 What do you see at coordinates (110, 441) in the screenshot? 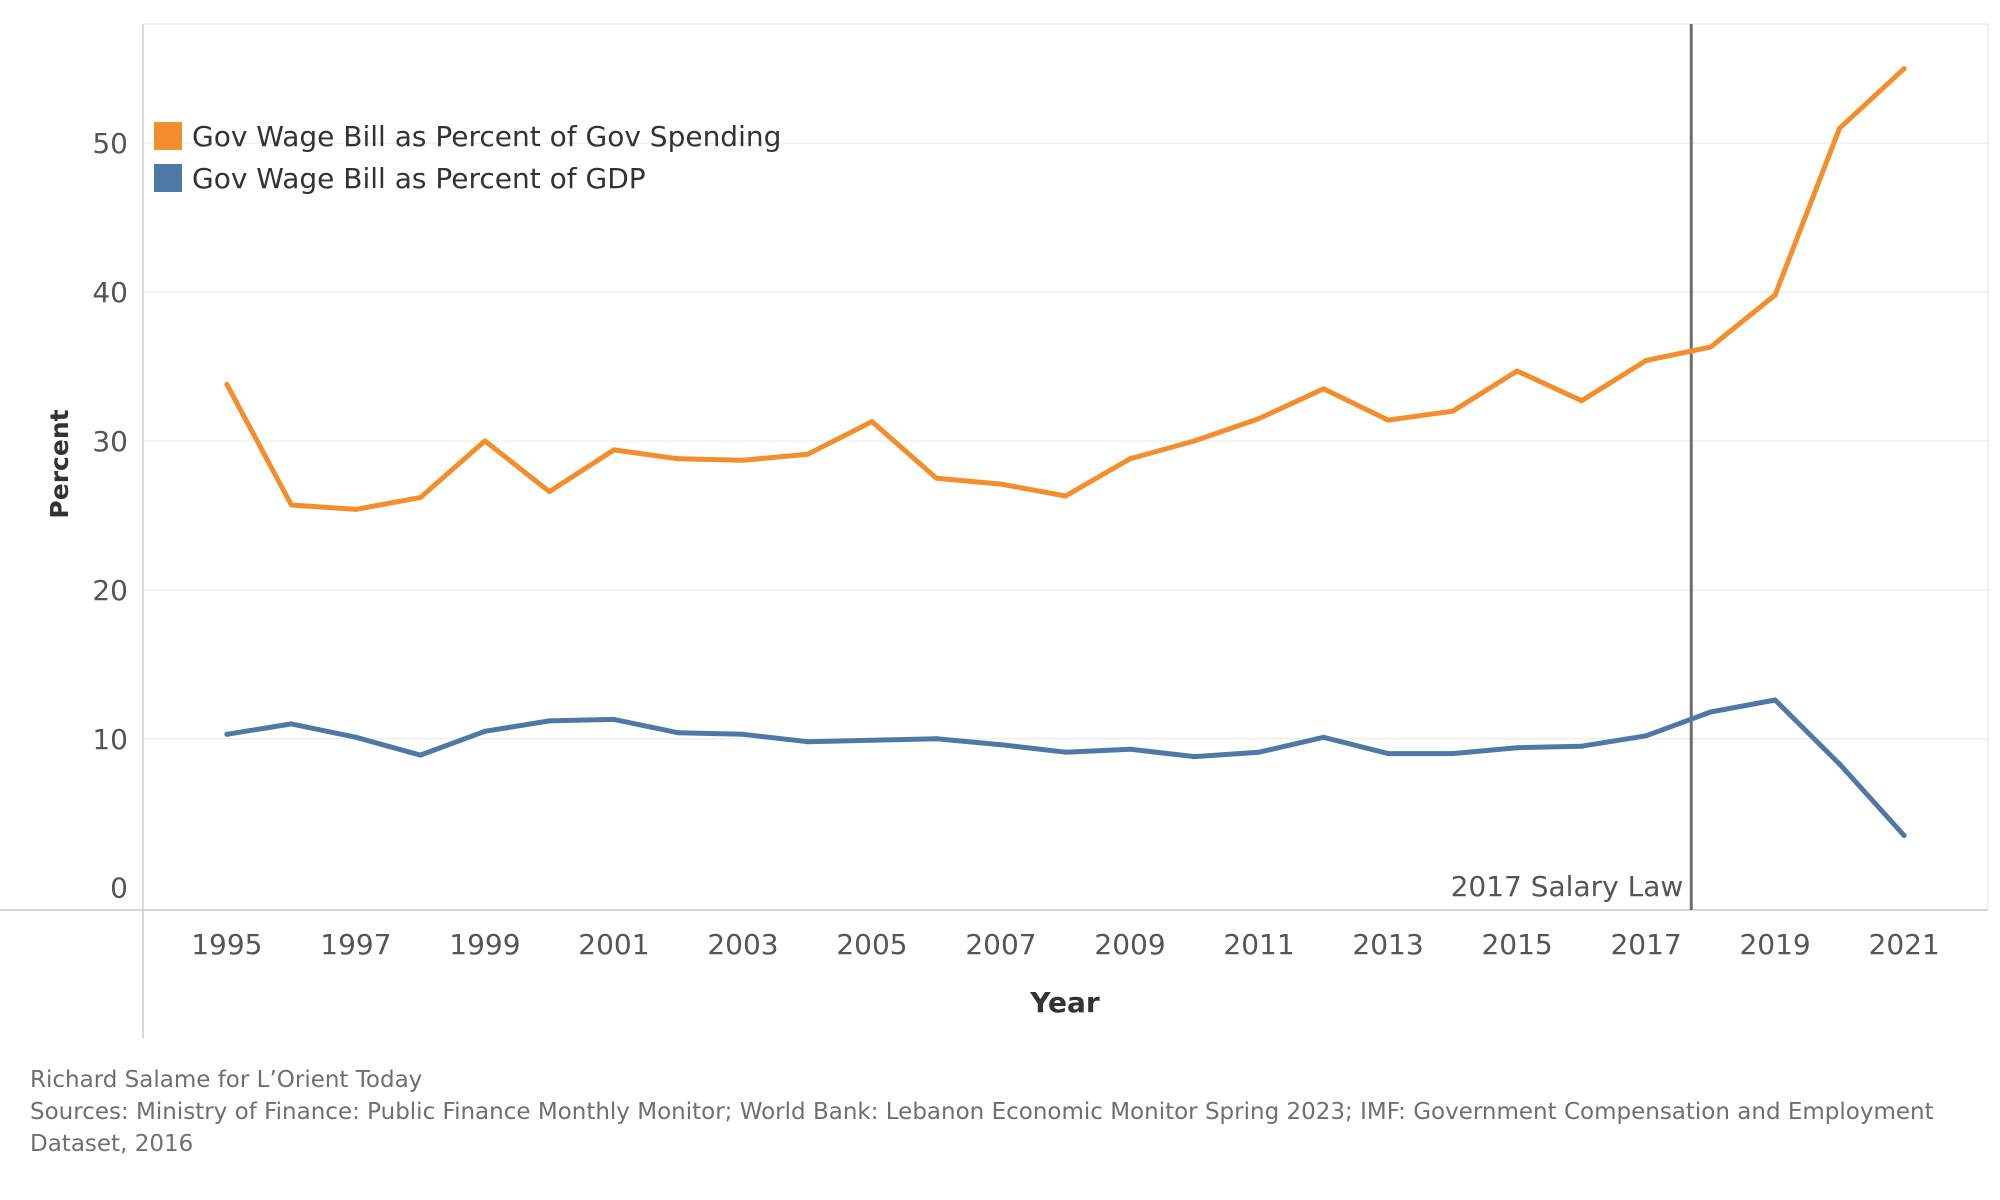
I see `y-tick-label: 30` at bounding box center [110, 441].